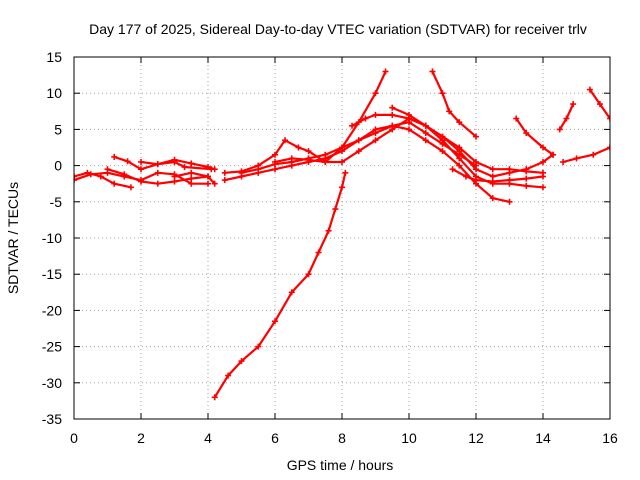  Describe the element at coordinates (52, 274) in the screenshot. I see `y-tick-label: -15` at that location.